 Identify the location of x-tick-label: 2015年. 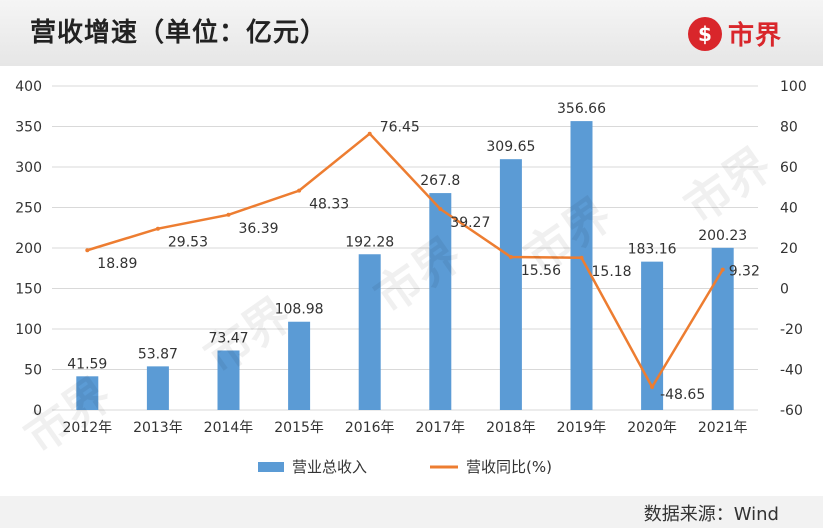
(299, 428).